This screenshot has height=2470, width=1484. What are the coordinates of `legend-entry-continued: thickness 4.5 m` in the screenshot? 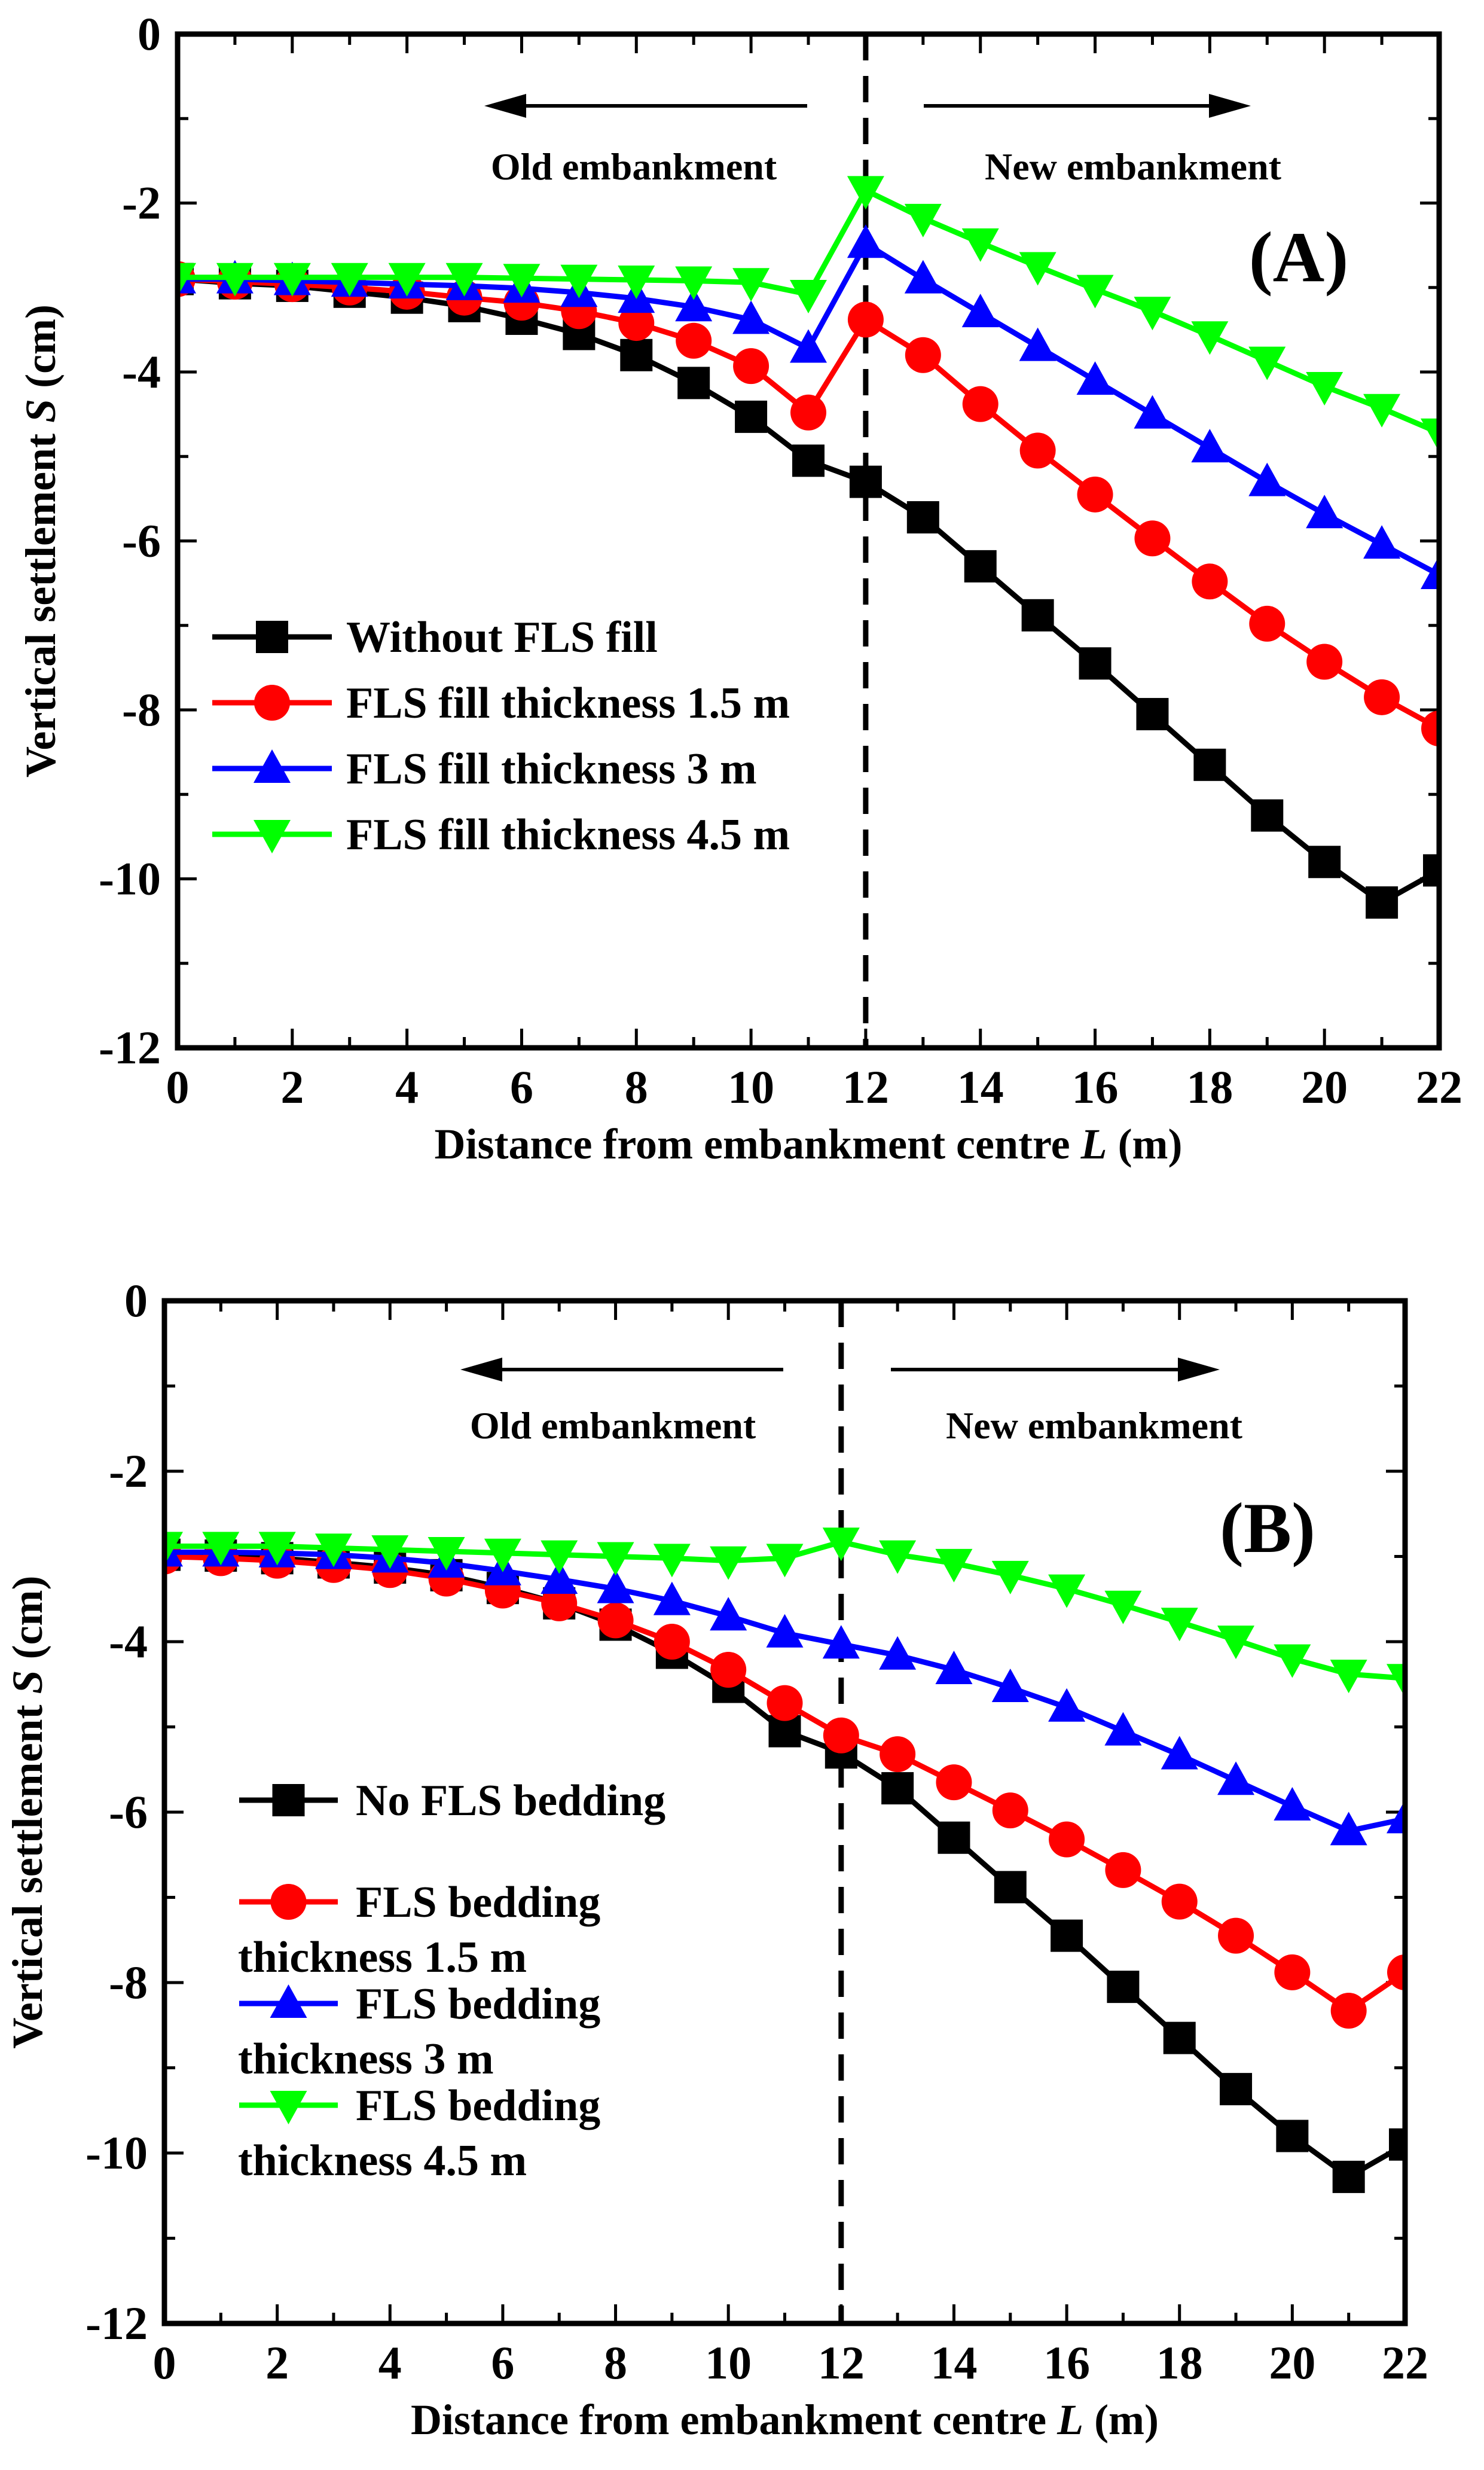 It's located at (382, 2160).